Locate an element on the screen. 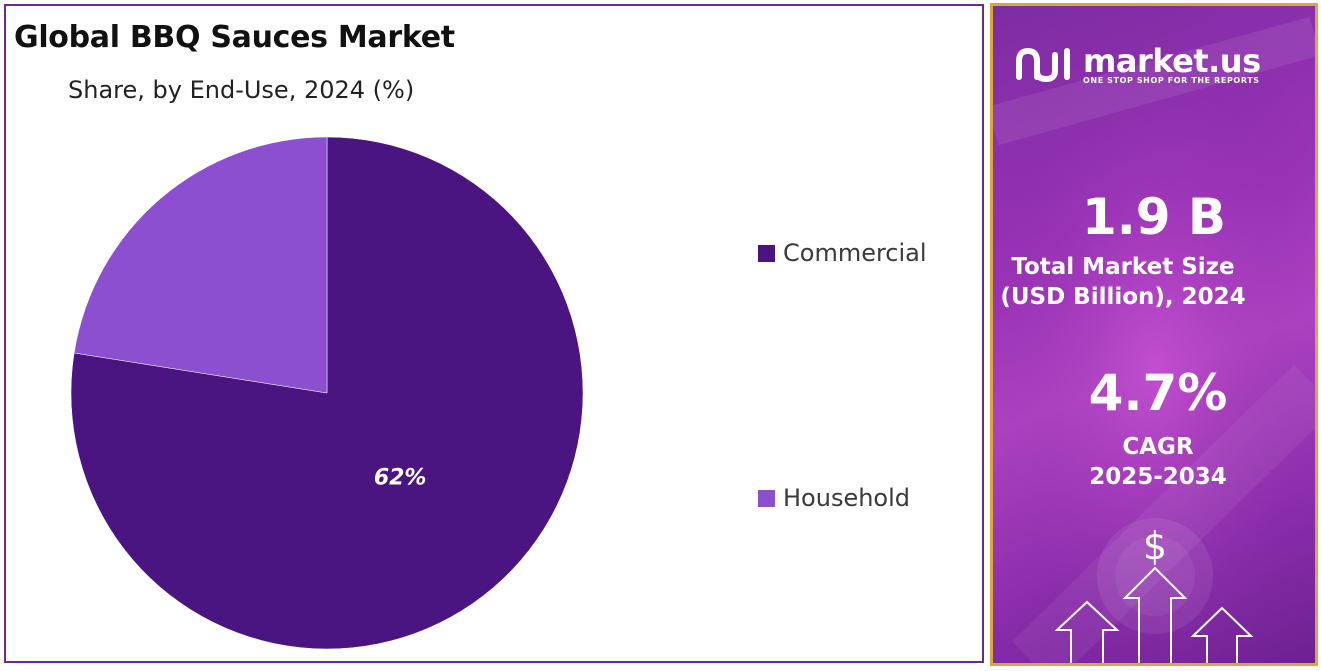 This screenshot has width=1321, height=671. cagr-value: 4.7% is located at coordinates (1158, 393).